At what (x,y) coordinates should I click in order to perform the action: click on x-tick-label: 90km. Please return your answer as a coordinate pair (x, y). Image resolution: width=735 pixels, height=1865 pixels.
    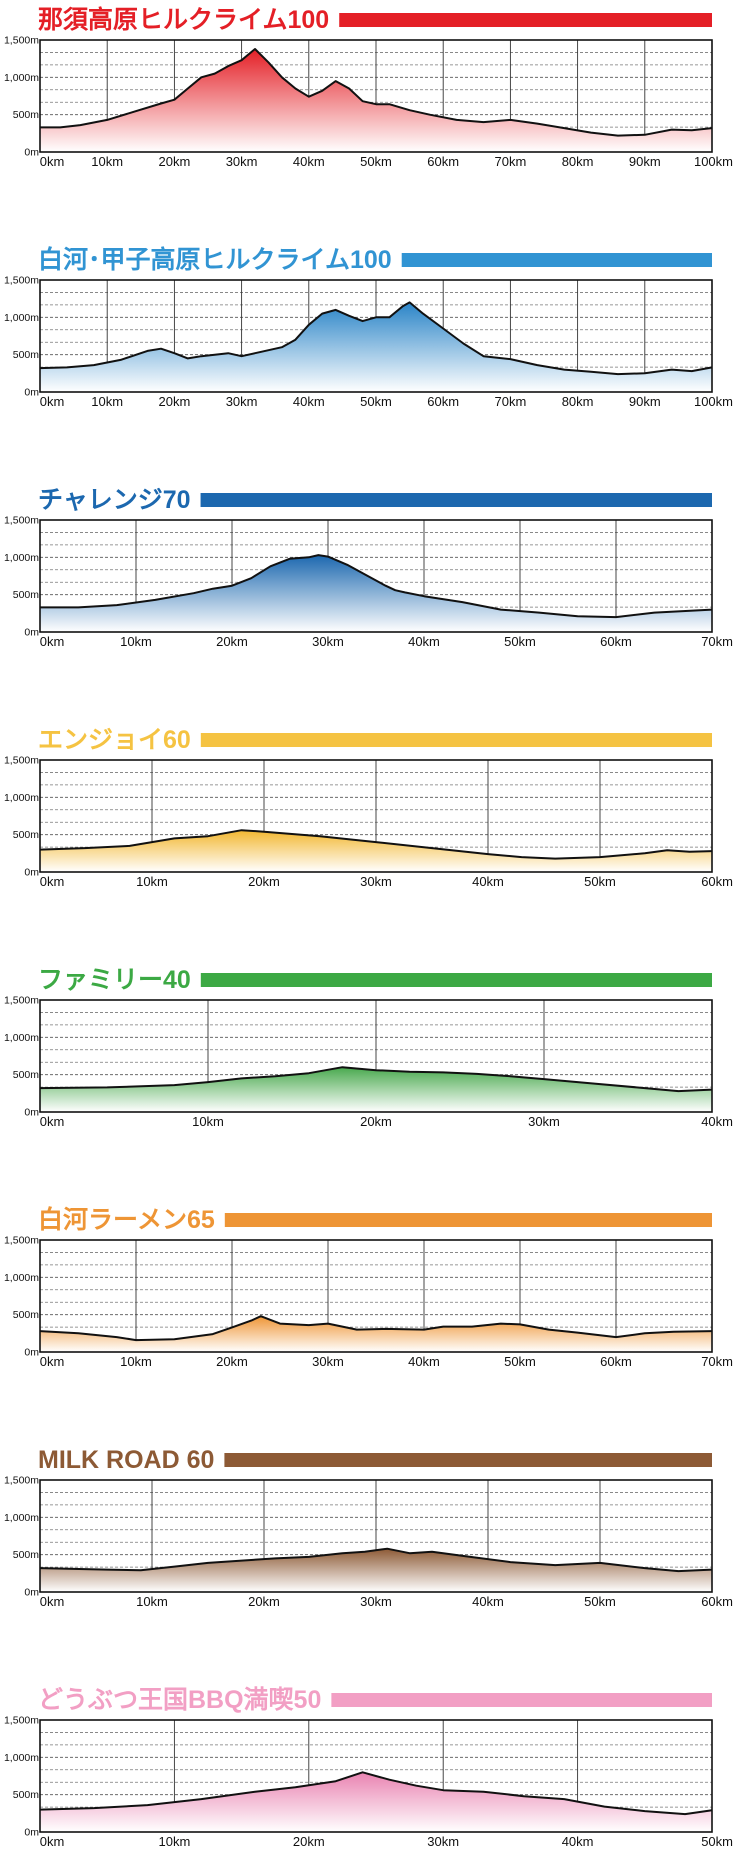
    Looking at the image, I should click on (645, 161).